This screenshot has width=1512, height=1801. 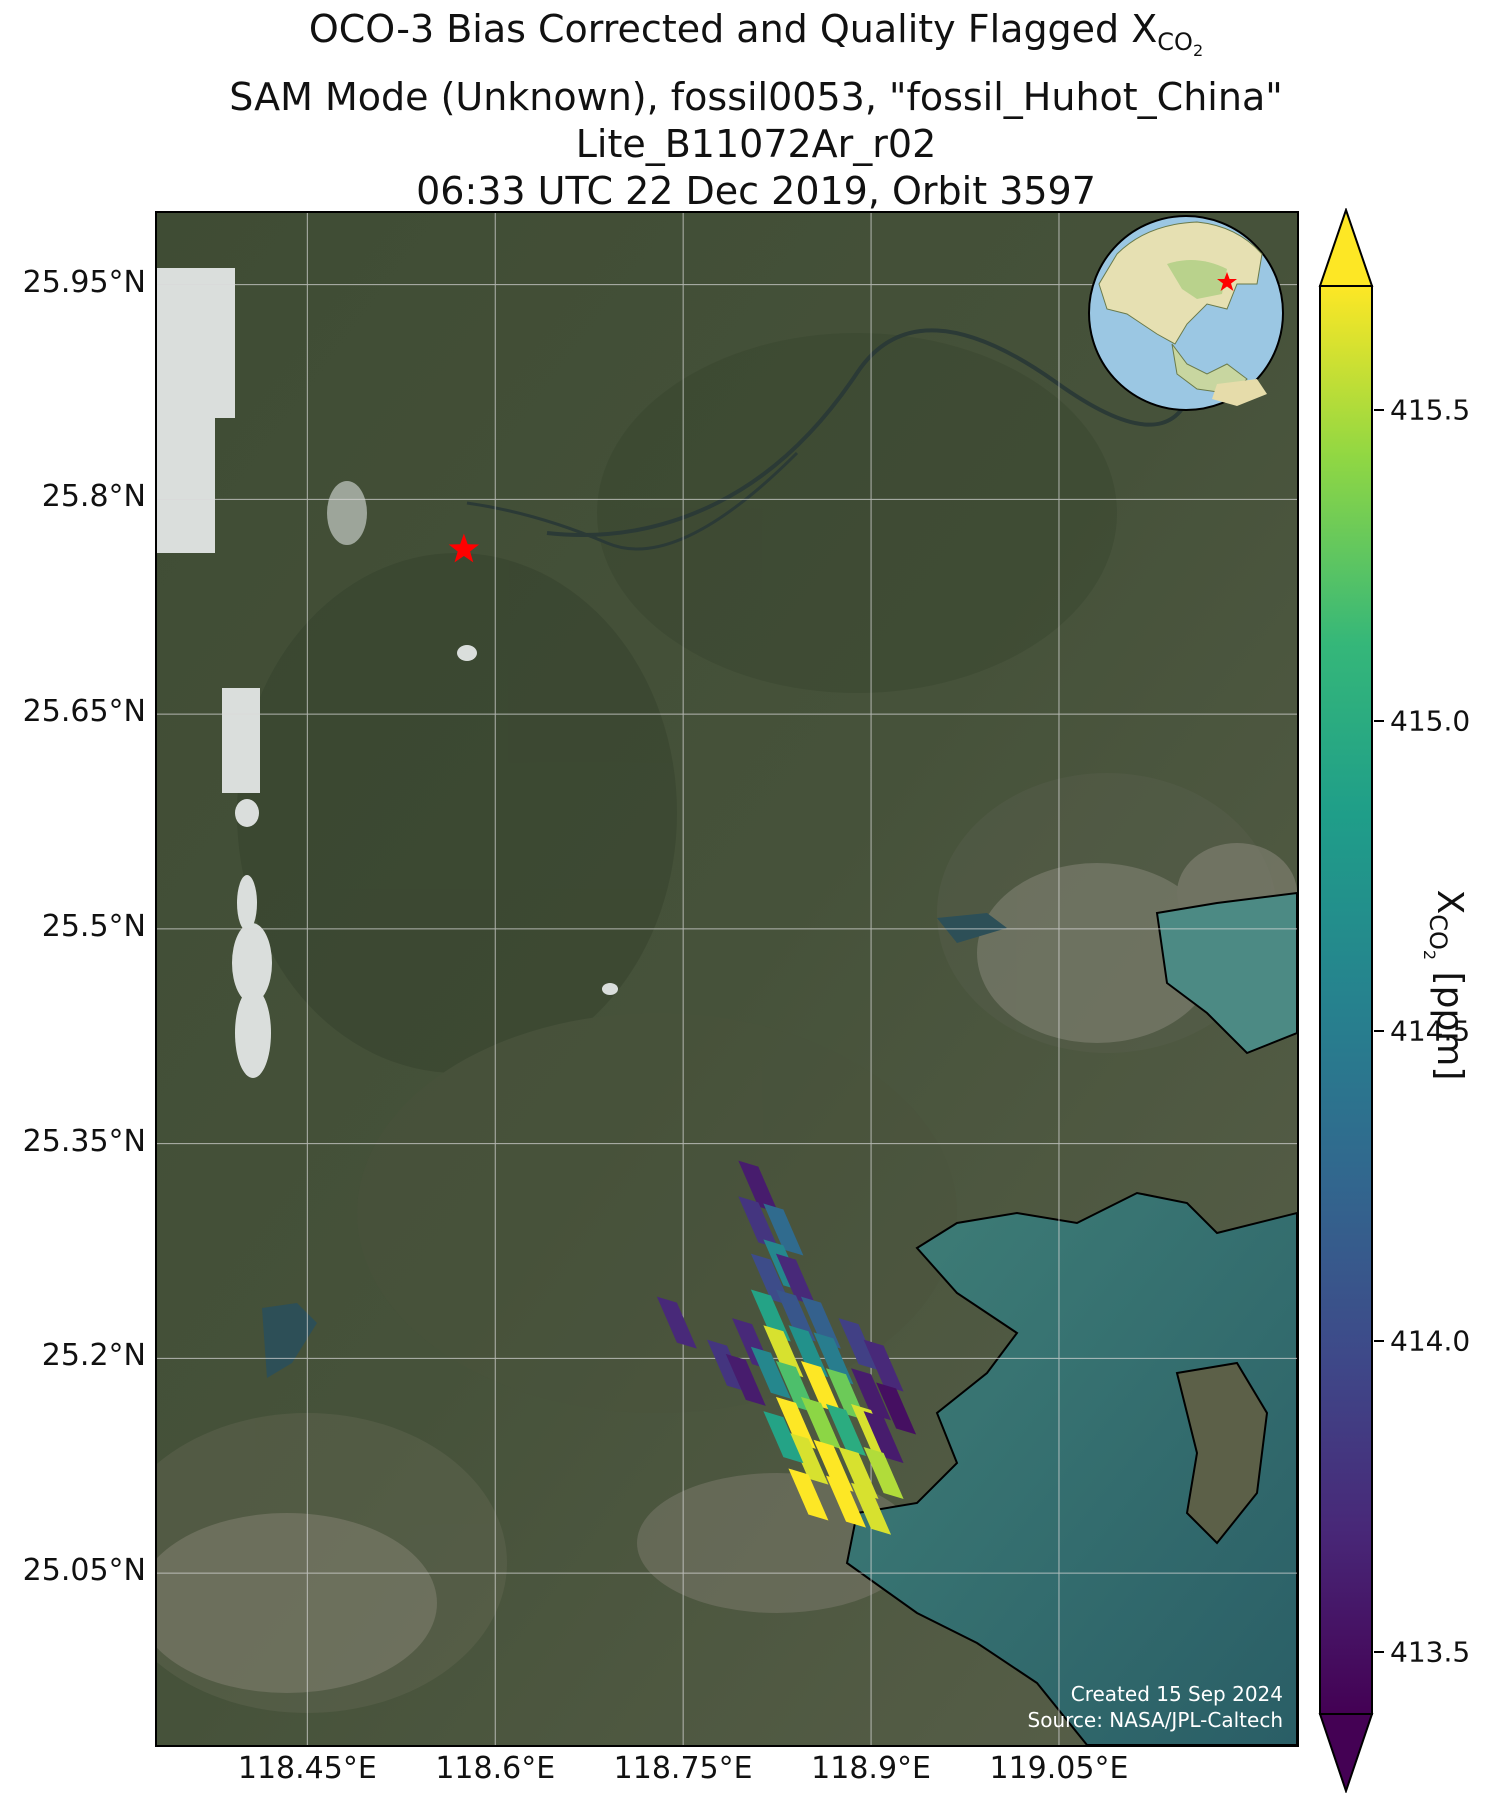 What do you see at coordinates (1227, 281) in the screenshot?
I see `inset-star-marker` at bounding box center [1227, 281].